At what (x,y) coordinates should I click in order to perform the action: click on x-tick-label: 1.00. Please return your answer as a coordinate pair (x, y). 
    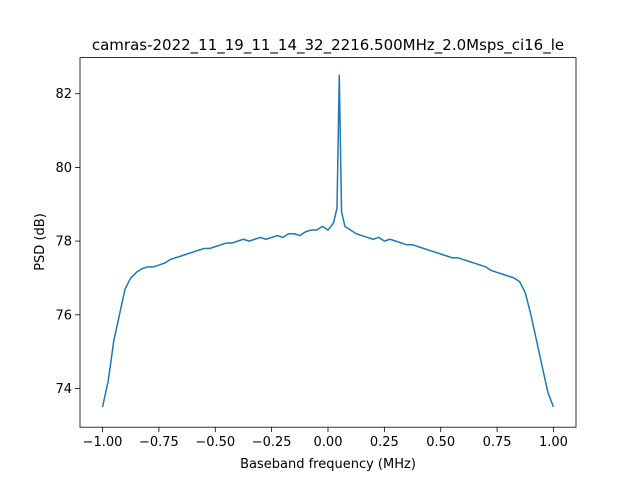
    Looking at the image, I should click on (553, 442).